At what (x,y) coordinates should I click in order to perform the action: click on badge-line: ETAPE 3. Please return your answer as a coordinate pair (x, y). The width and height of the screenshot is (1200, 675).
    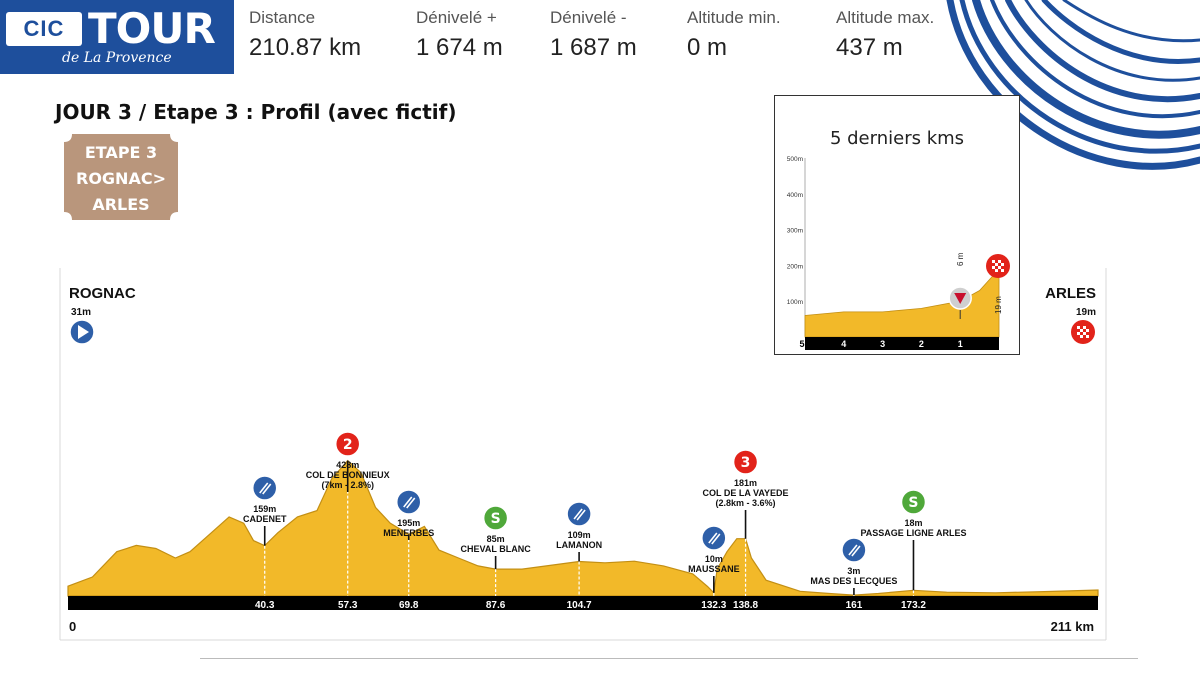
    Looking at the image, I should click on (121, 152).